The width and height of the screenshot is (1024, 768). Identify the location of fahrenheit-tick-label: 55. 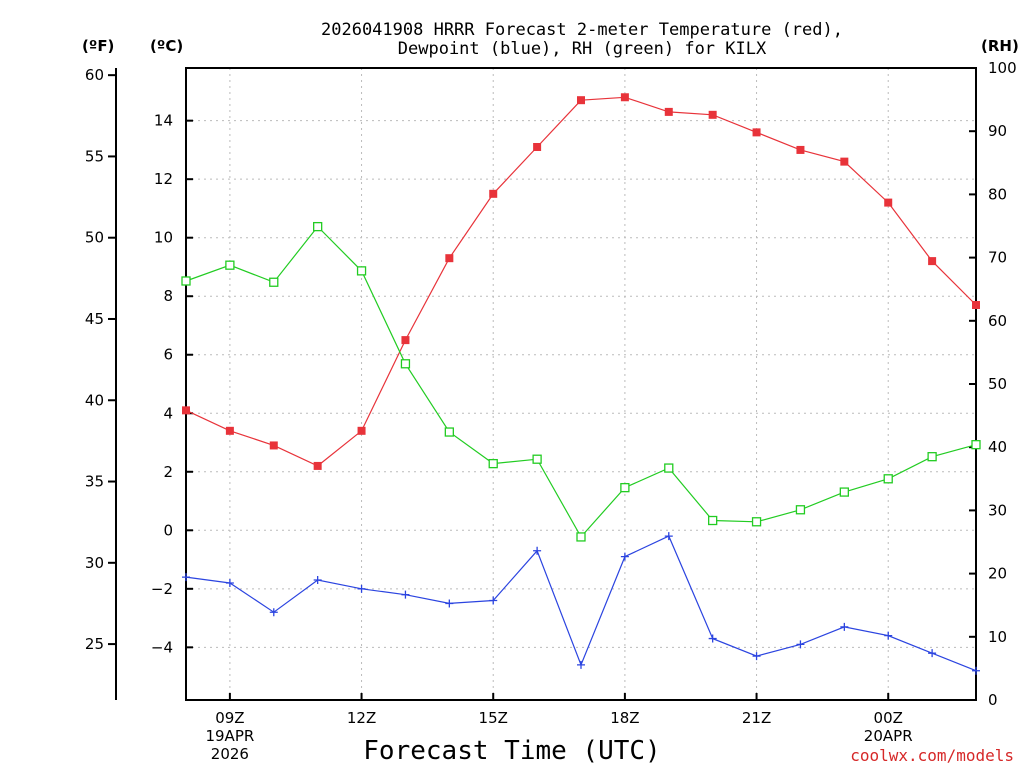
(94, 156).